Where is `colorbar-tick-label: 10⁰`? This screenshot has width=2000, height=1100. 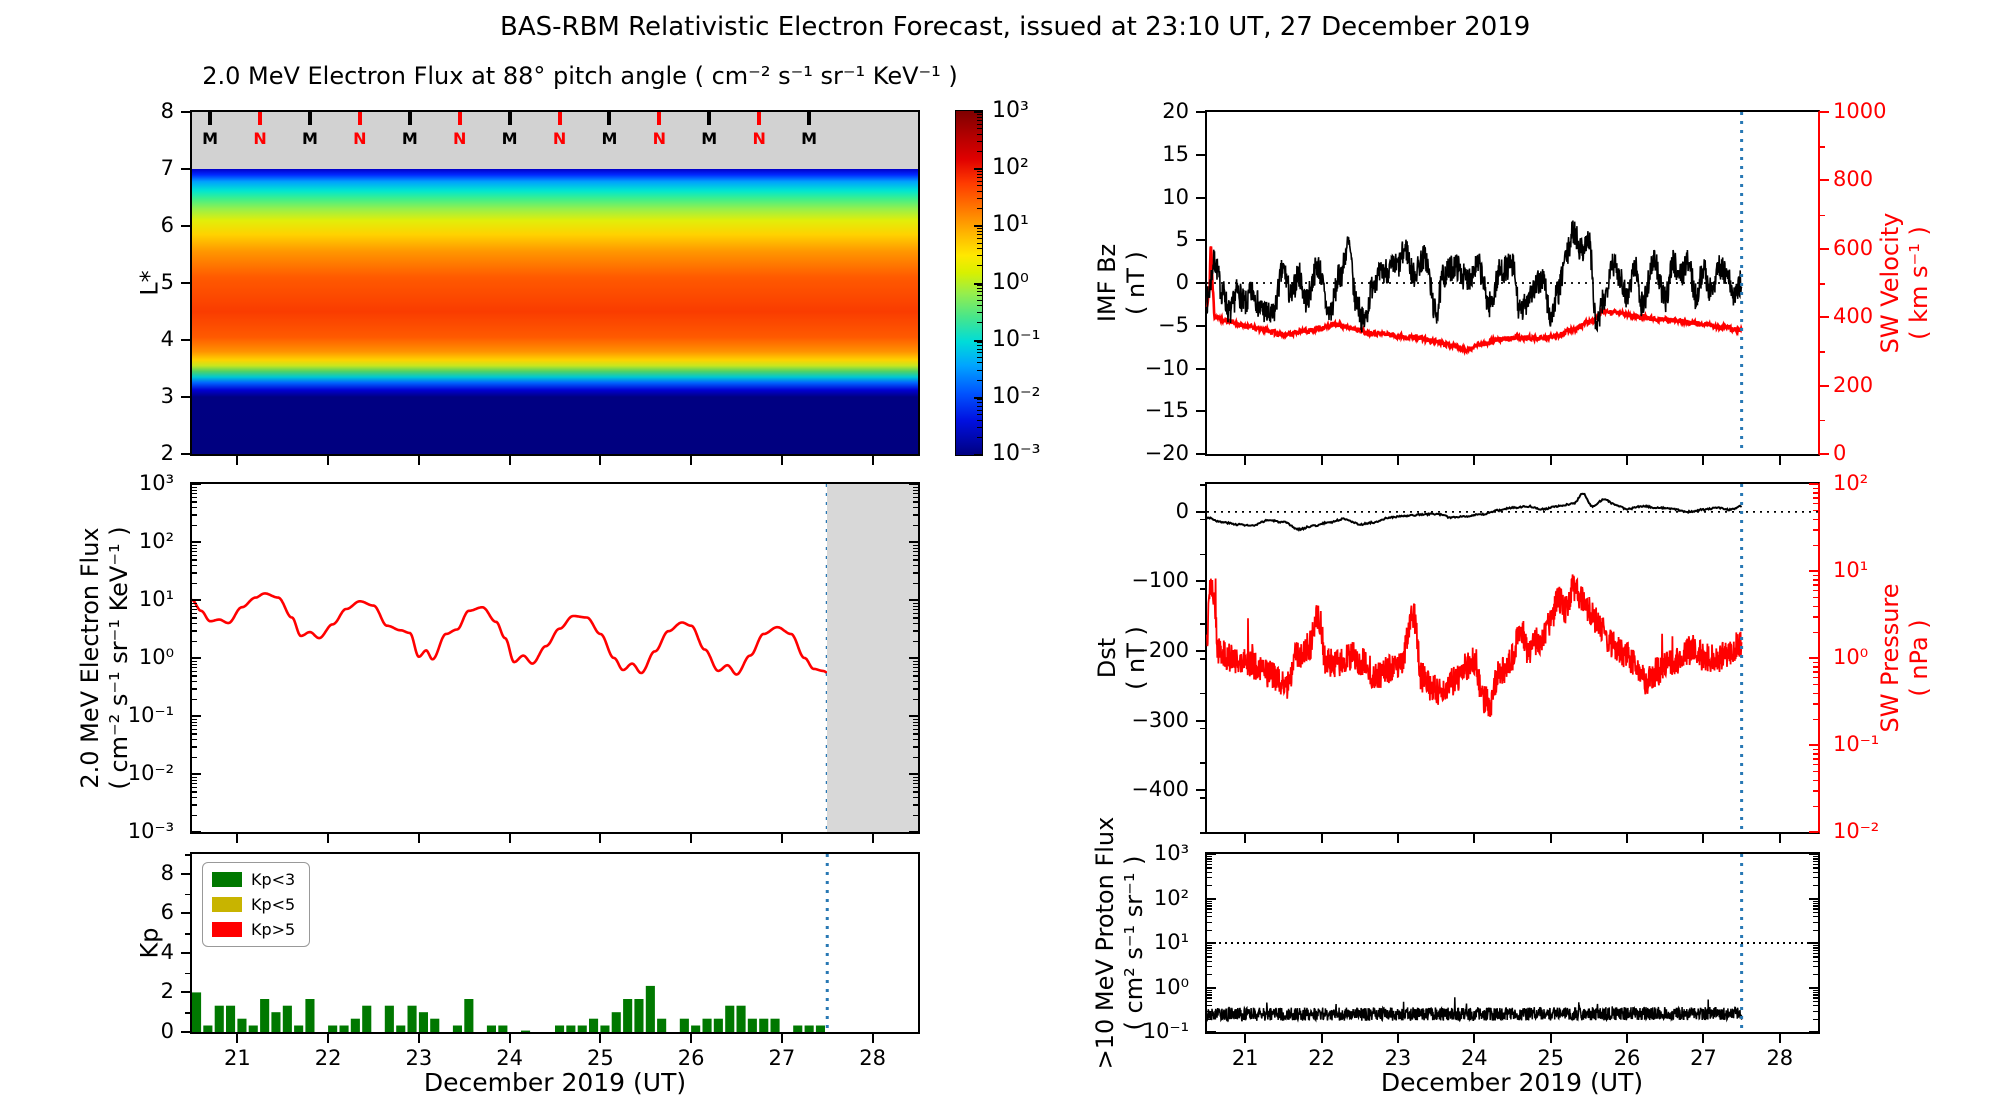
colorbar-tick-label: 10⁰ is located at coordinates (1010, 282).